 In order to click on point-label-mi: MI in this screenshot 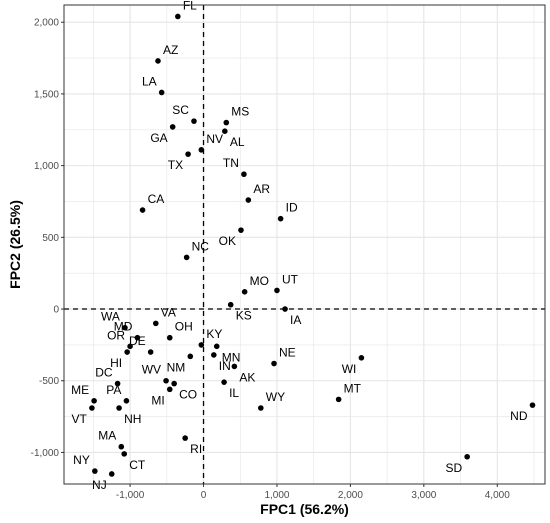, I will do `click(157, 400)`.